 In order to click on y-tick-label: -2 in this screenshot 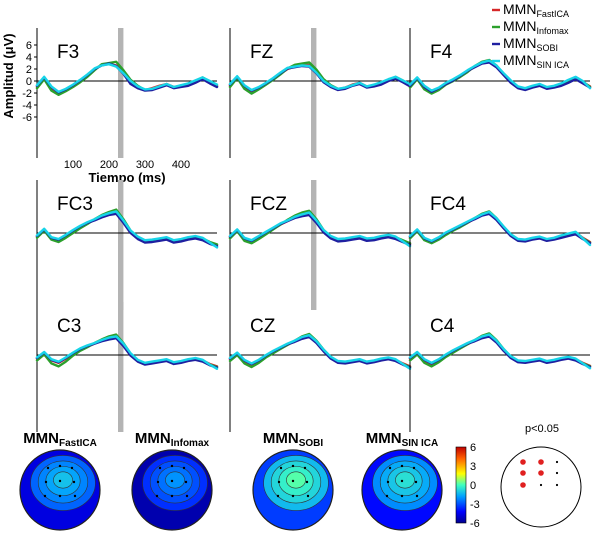, I will do `click(27, 94)`.